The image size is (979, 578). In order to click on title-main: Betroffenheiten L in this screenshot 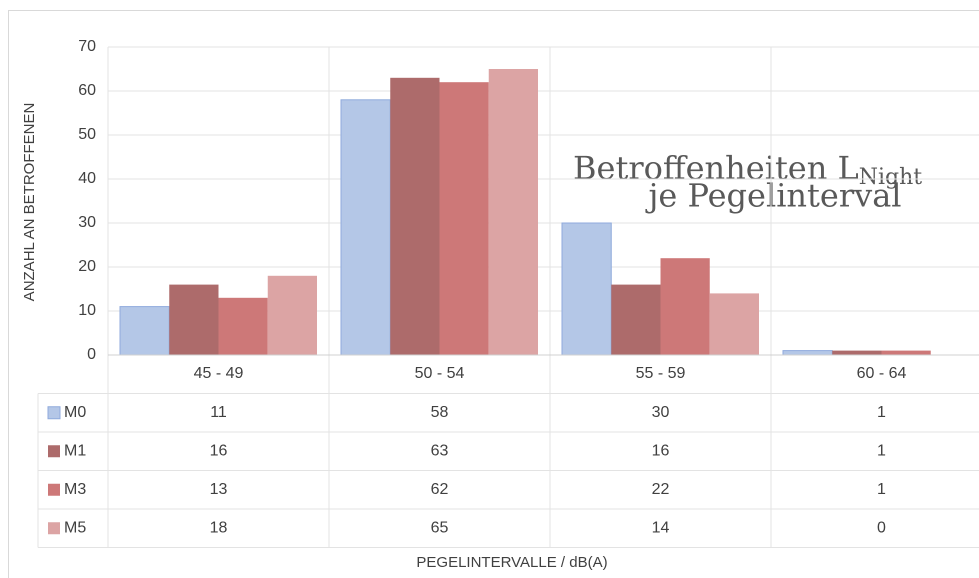, I will do `click(716, 168)`.